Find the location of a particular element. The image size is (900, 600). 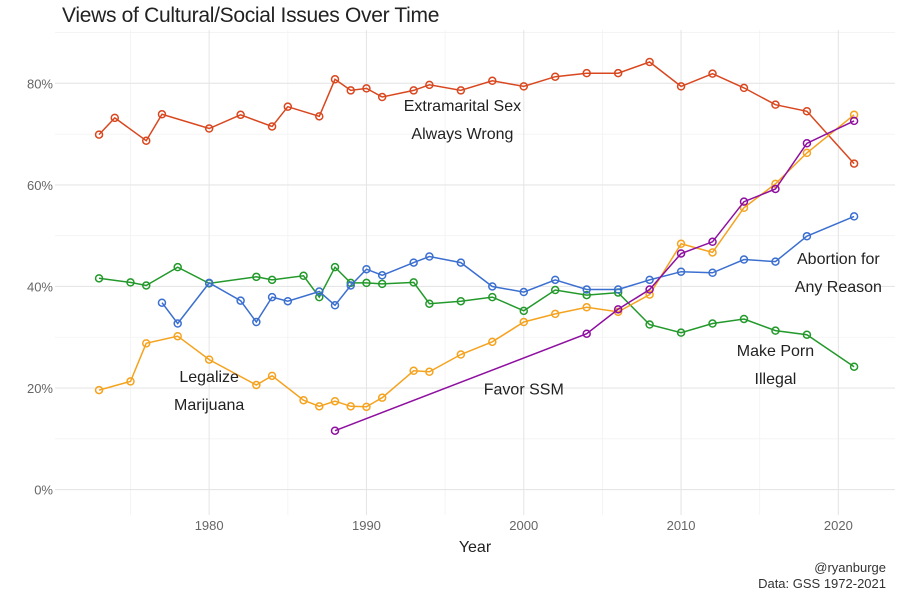

credit-handle: @ryanburge is located at coordinates (850, 567).